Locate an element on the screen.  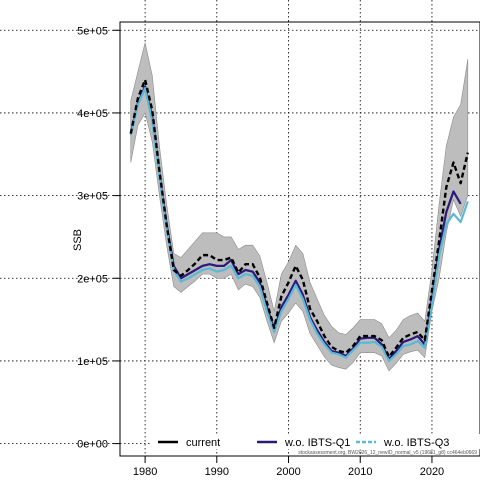
legend-current-label: current is located at coordinates (203, 443).